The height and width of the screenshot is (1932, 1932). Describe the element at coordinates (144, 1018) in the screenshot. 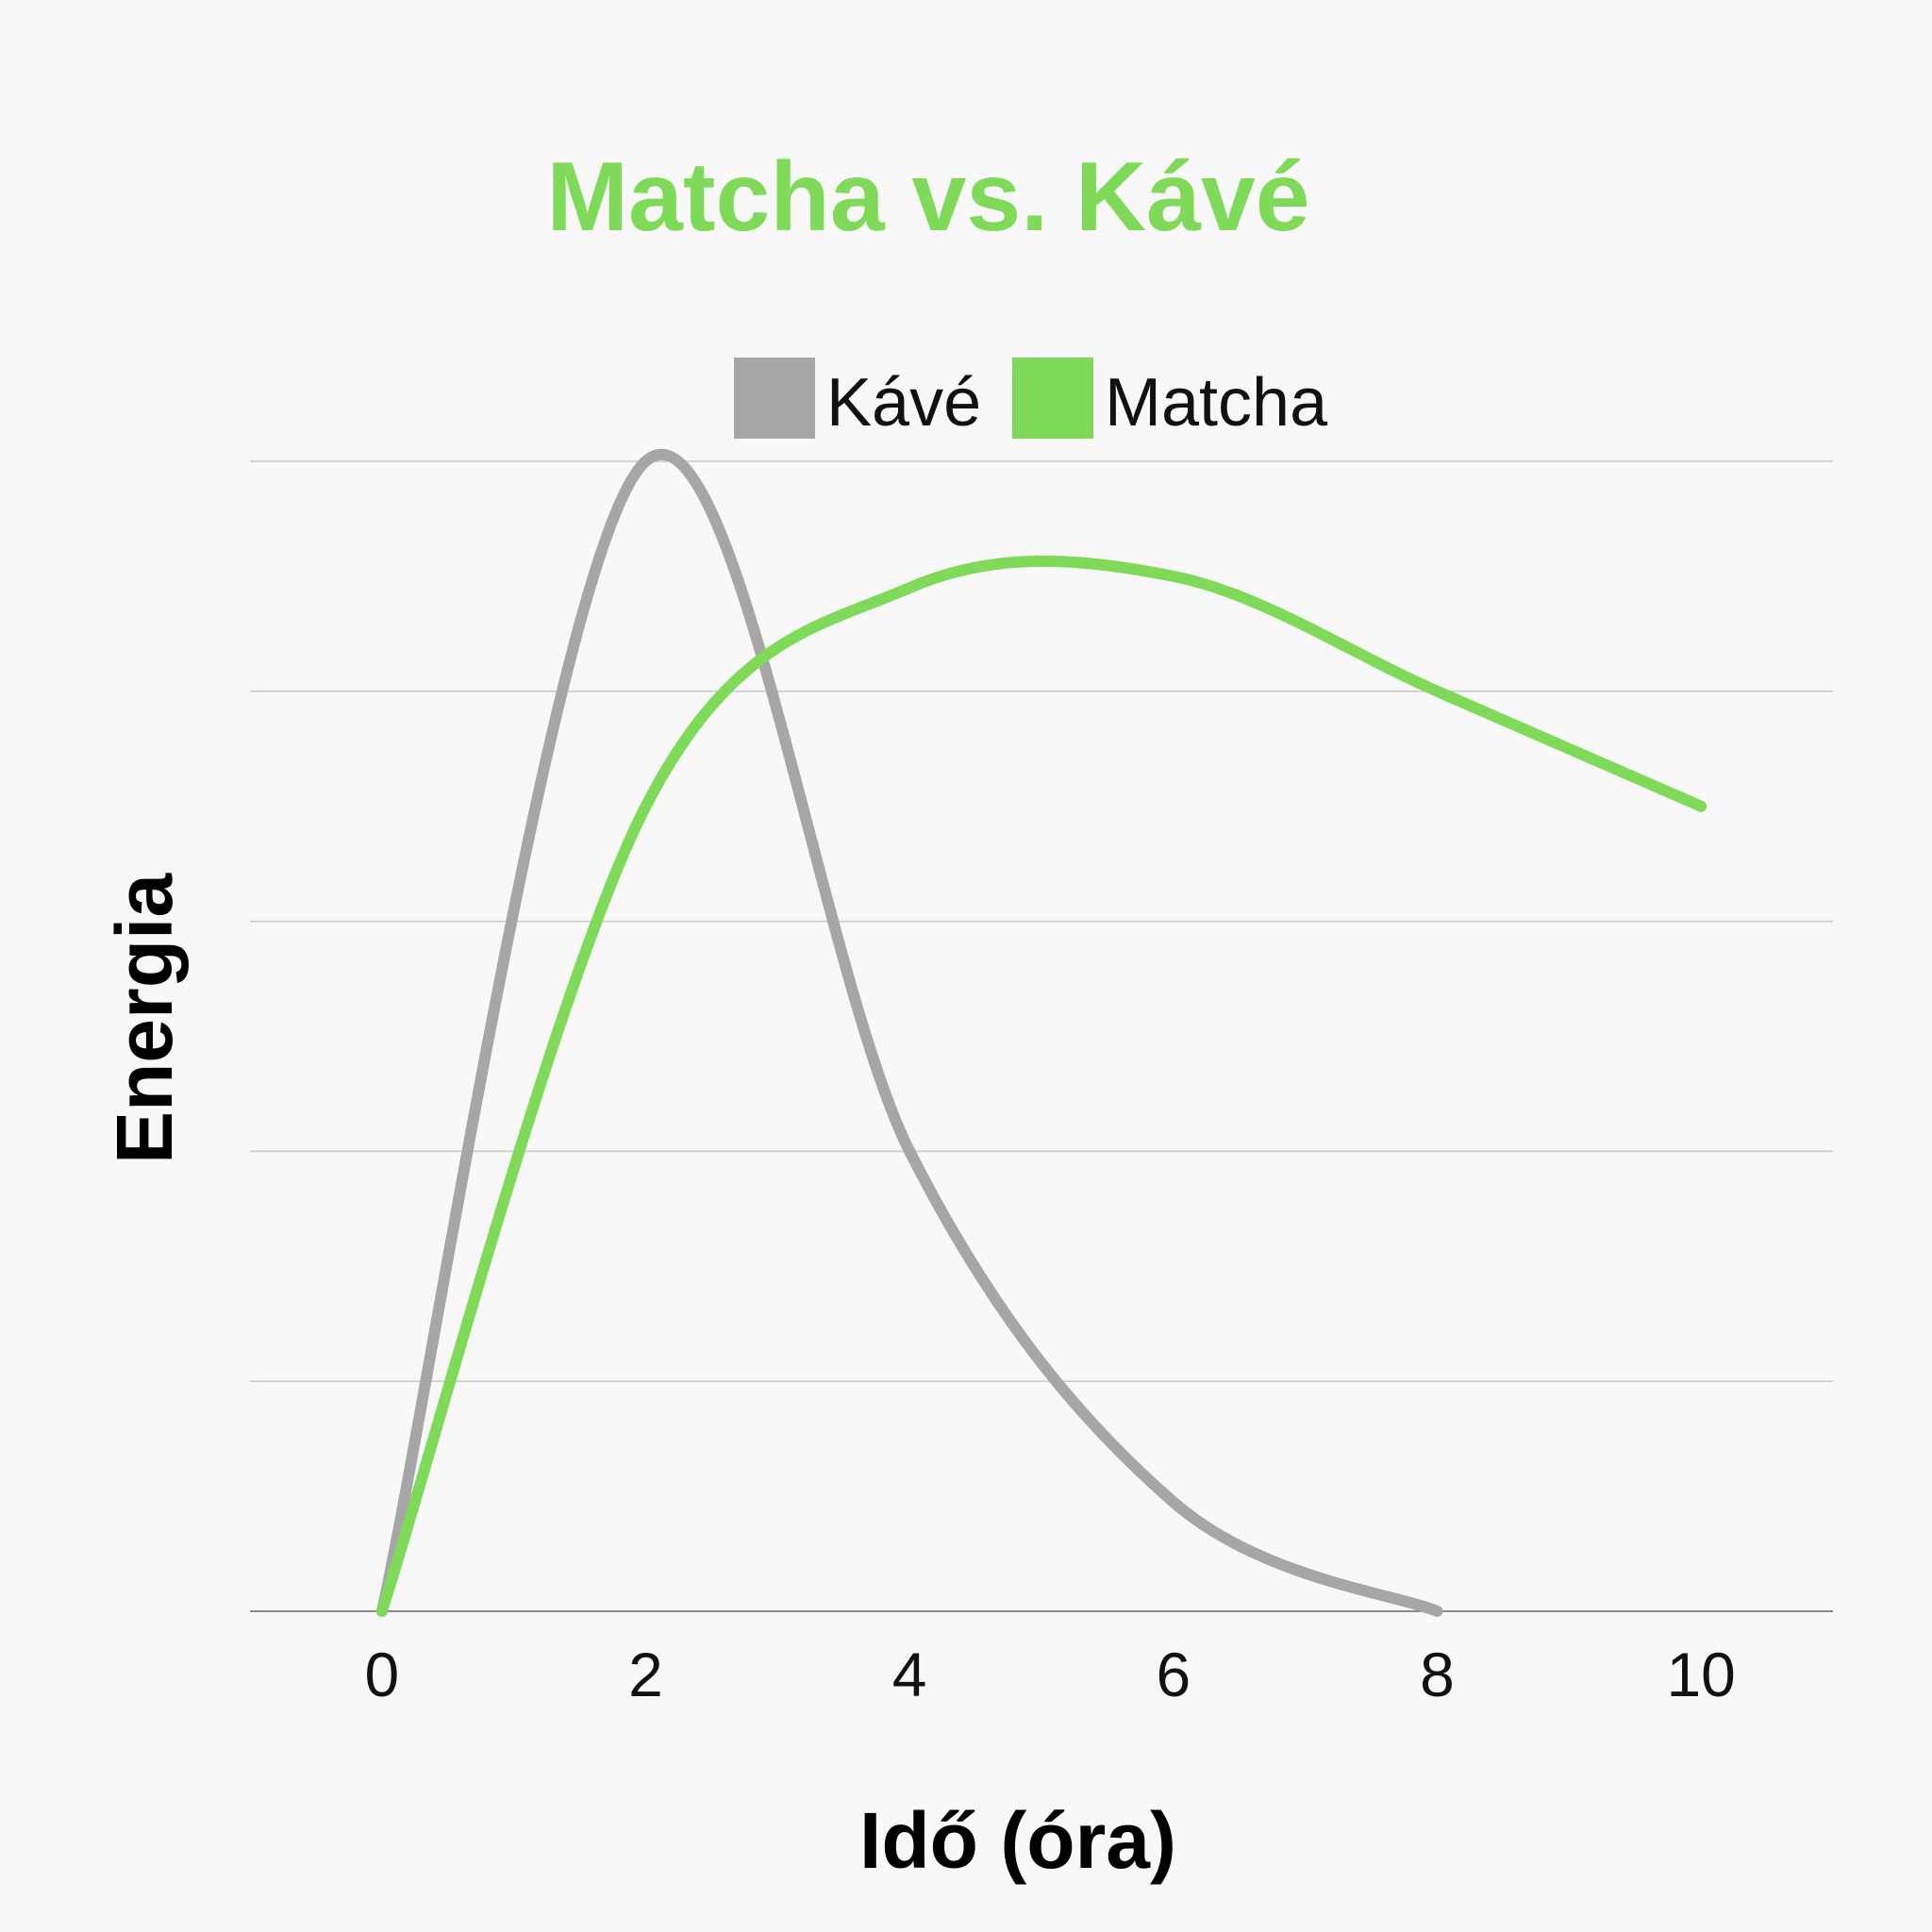

I see `y-axis-title: Energia` at that location.